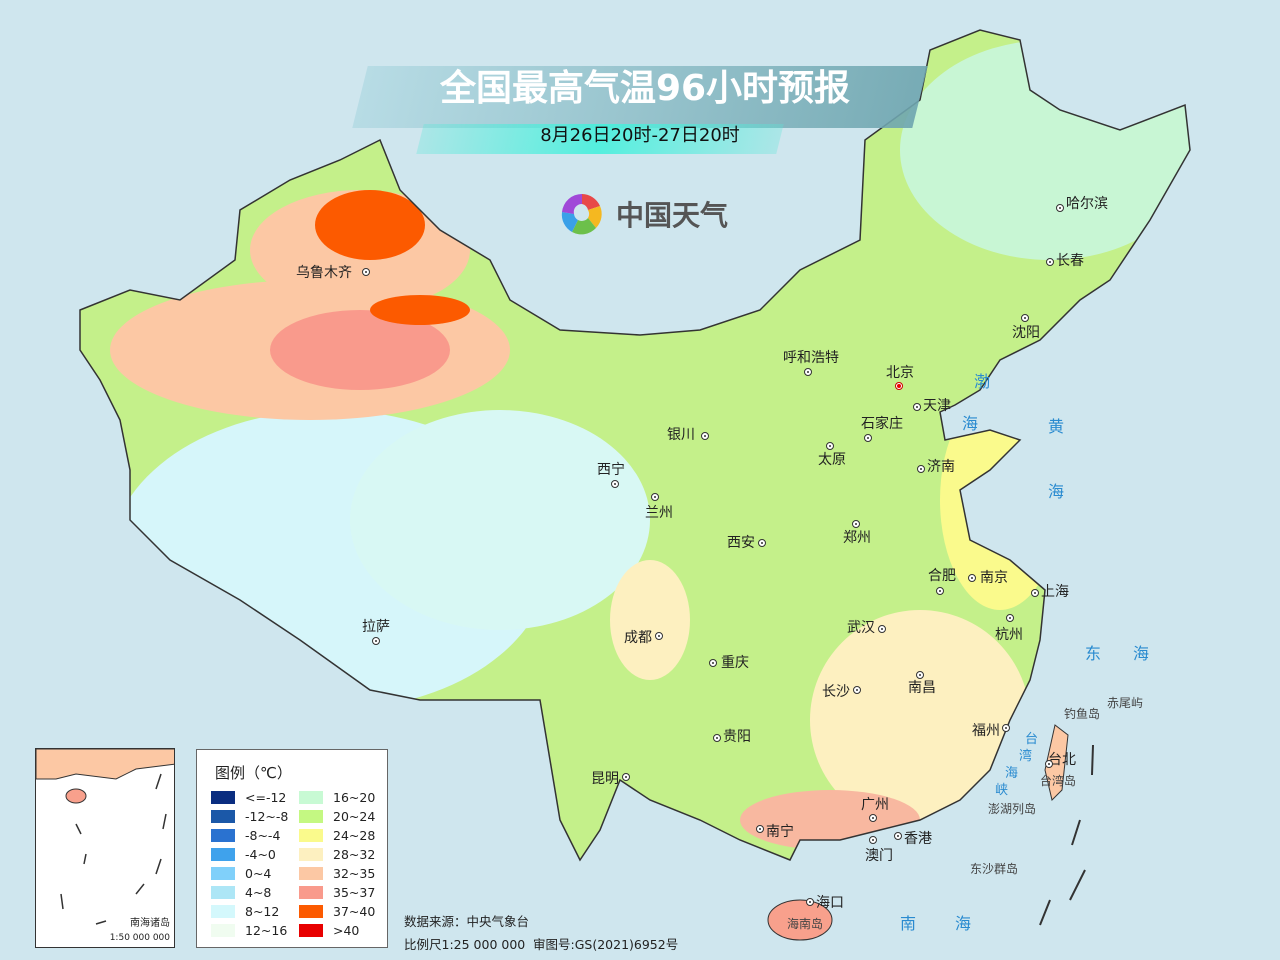 This screenshot has width=1280, height=960. What do you see at coordinates (337, 854) in the screenshot?
I see `legend-item: 28~32` at bounding box center [337, 854].